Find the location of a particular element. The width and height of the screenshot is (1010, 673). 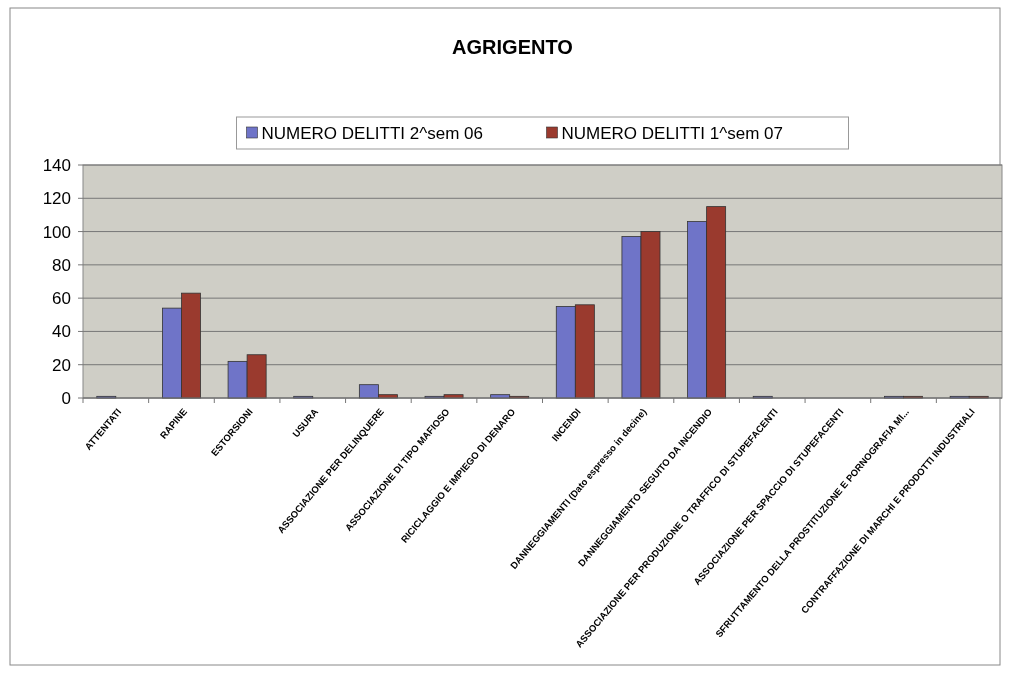

y-tick-label: 0 is located at coordinates (66, 398).